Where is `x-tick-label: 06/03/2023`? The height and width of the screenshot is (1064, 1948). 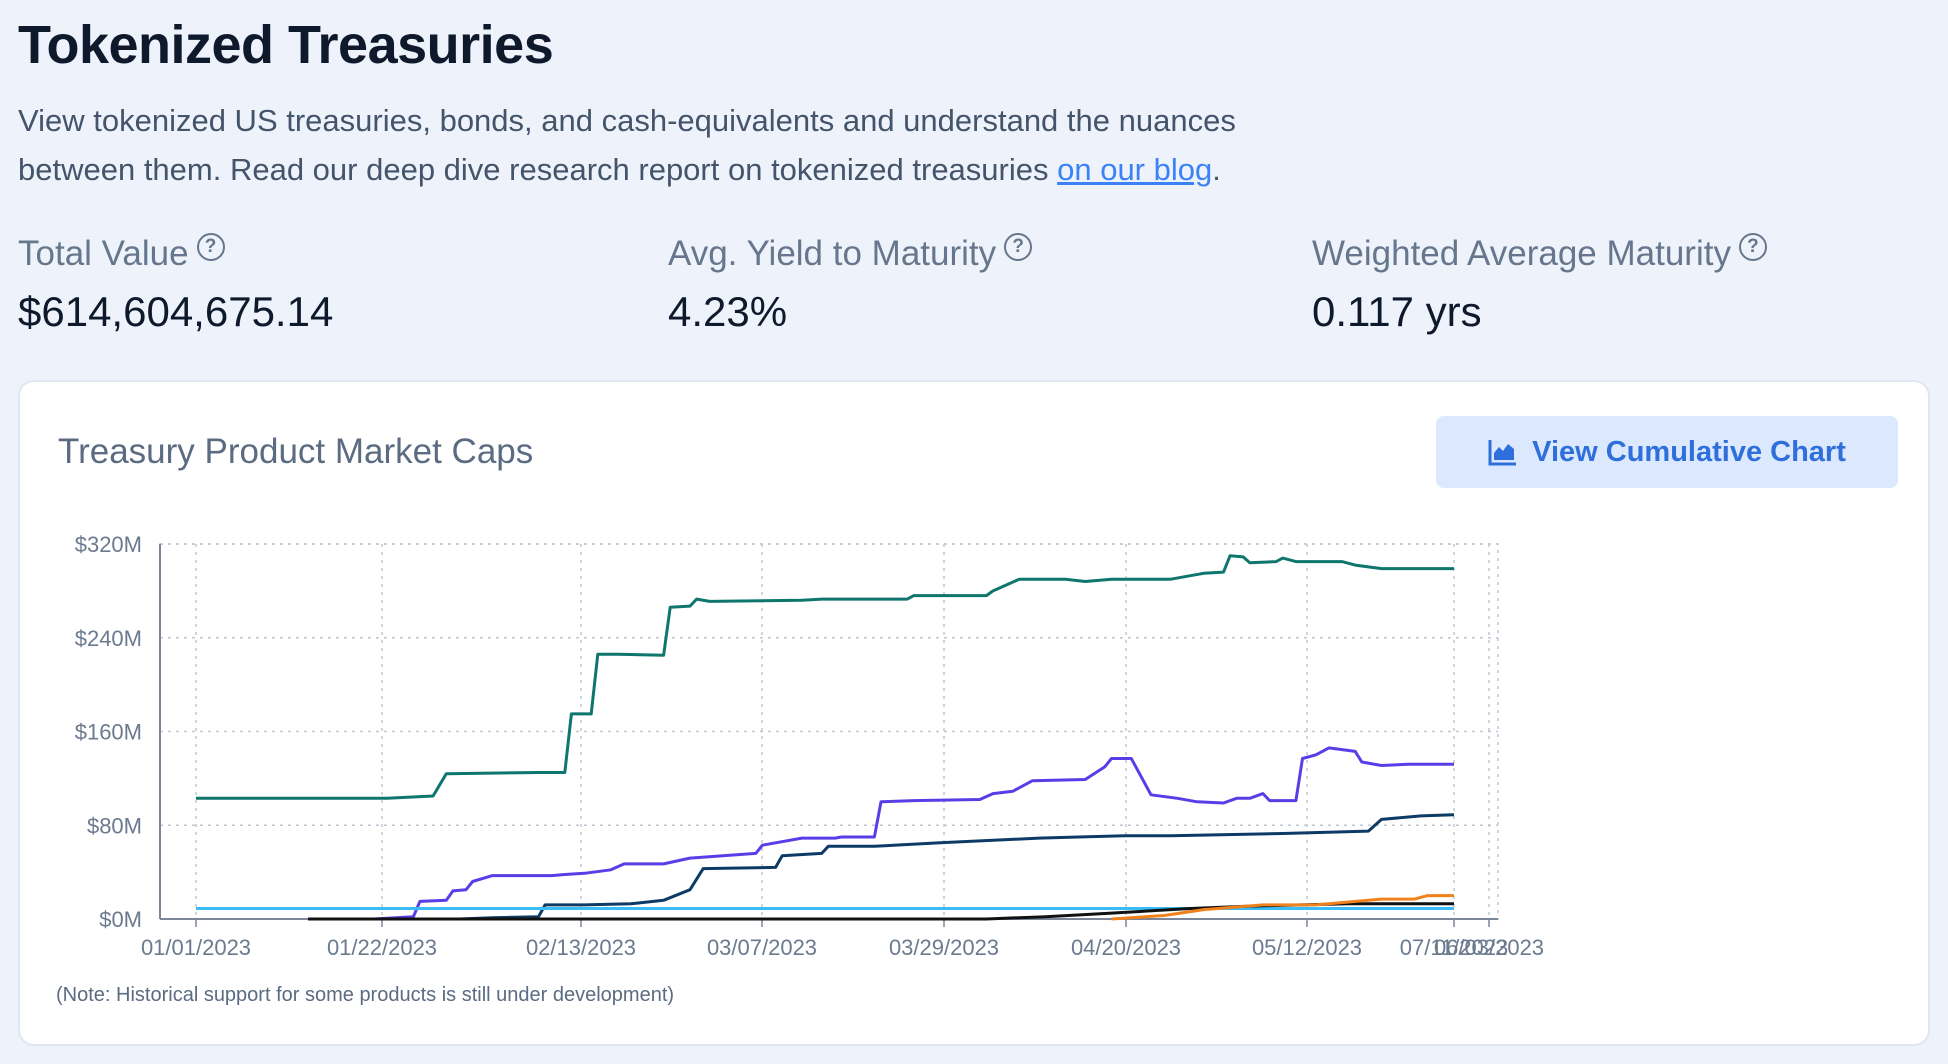 x-tick-label: 06/03/2023 is located at coordinates (1489, 947).